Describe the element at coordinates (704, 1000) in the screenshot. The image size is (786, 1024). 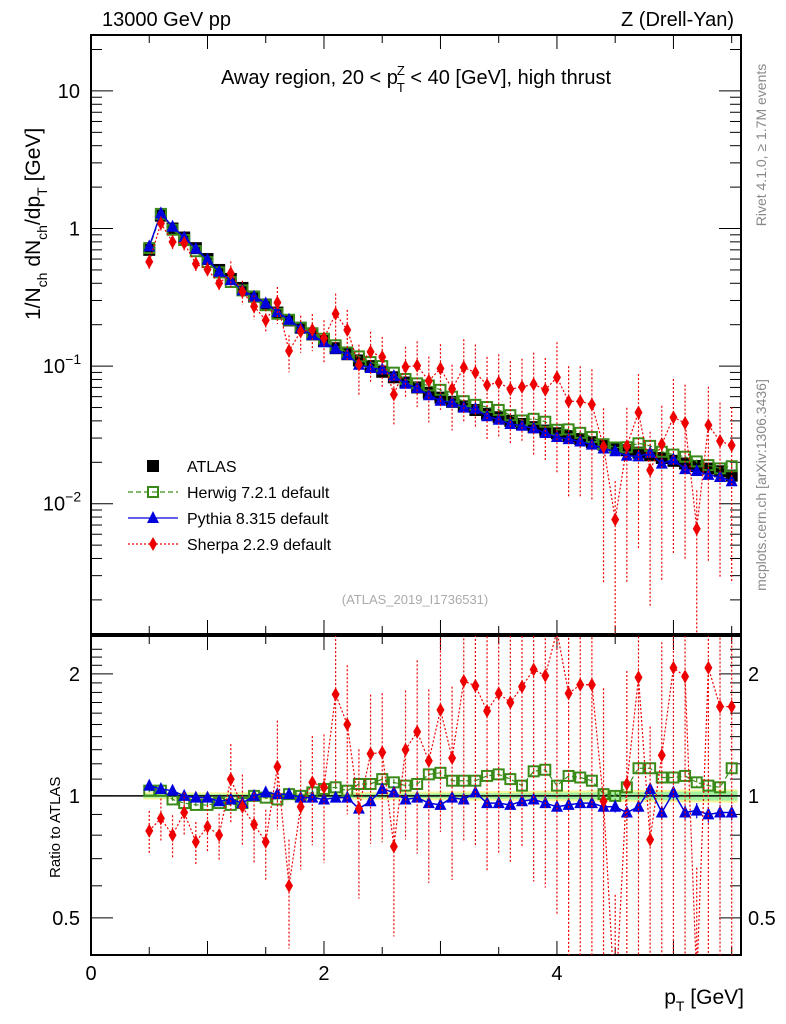
I see `x-axis-label: pT [GeV]` at that location.